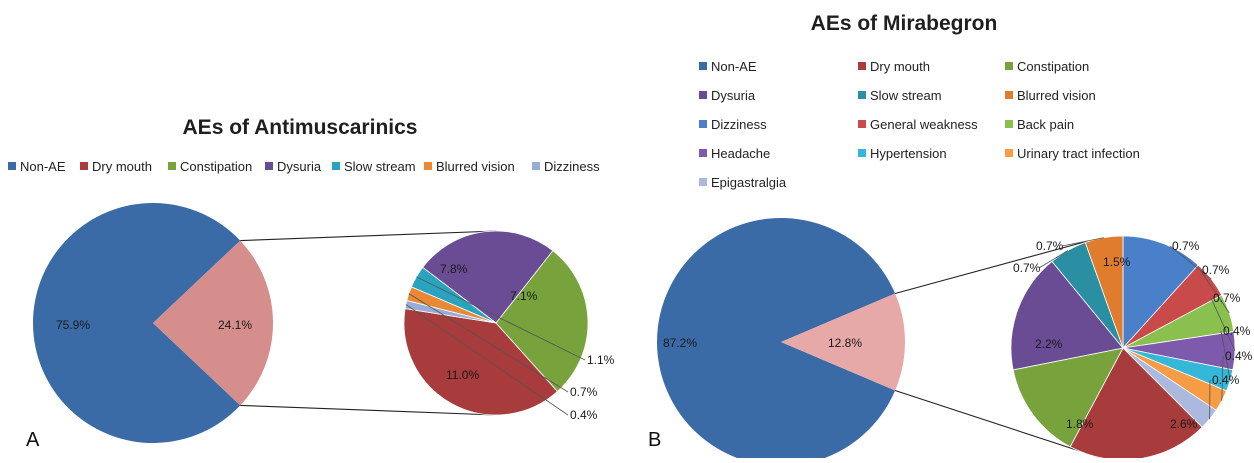 This screenshot has width=1254, height=463. Describe the element at coordinates (1117, 262) in the screenshot. I see `b-sub-label-dizziness: 1.5%` at that location.